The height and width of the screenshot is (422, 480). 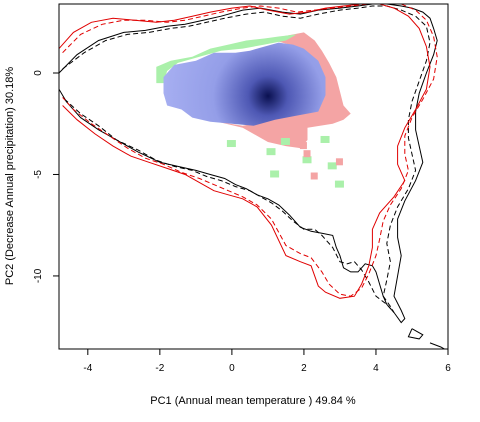 What do you see at coordinates (159, 368) in the screenshot?
I see `x-tick-label: -2` at bounding box center [159, 368].